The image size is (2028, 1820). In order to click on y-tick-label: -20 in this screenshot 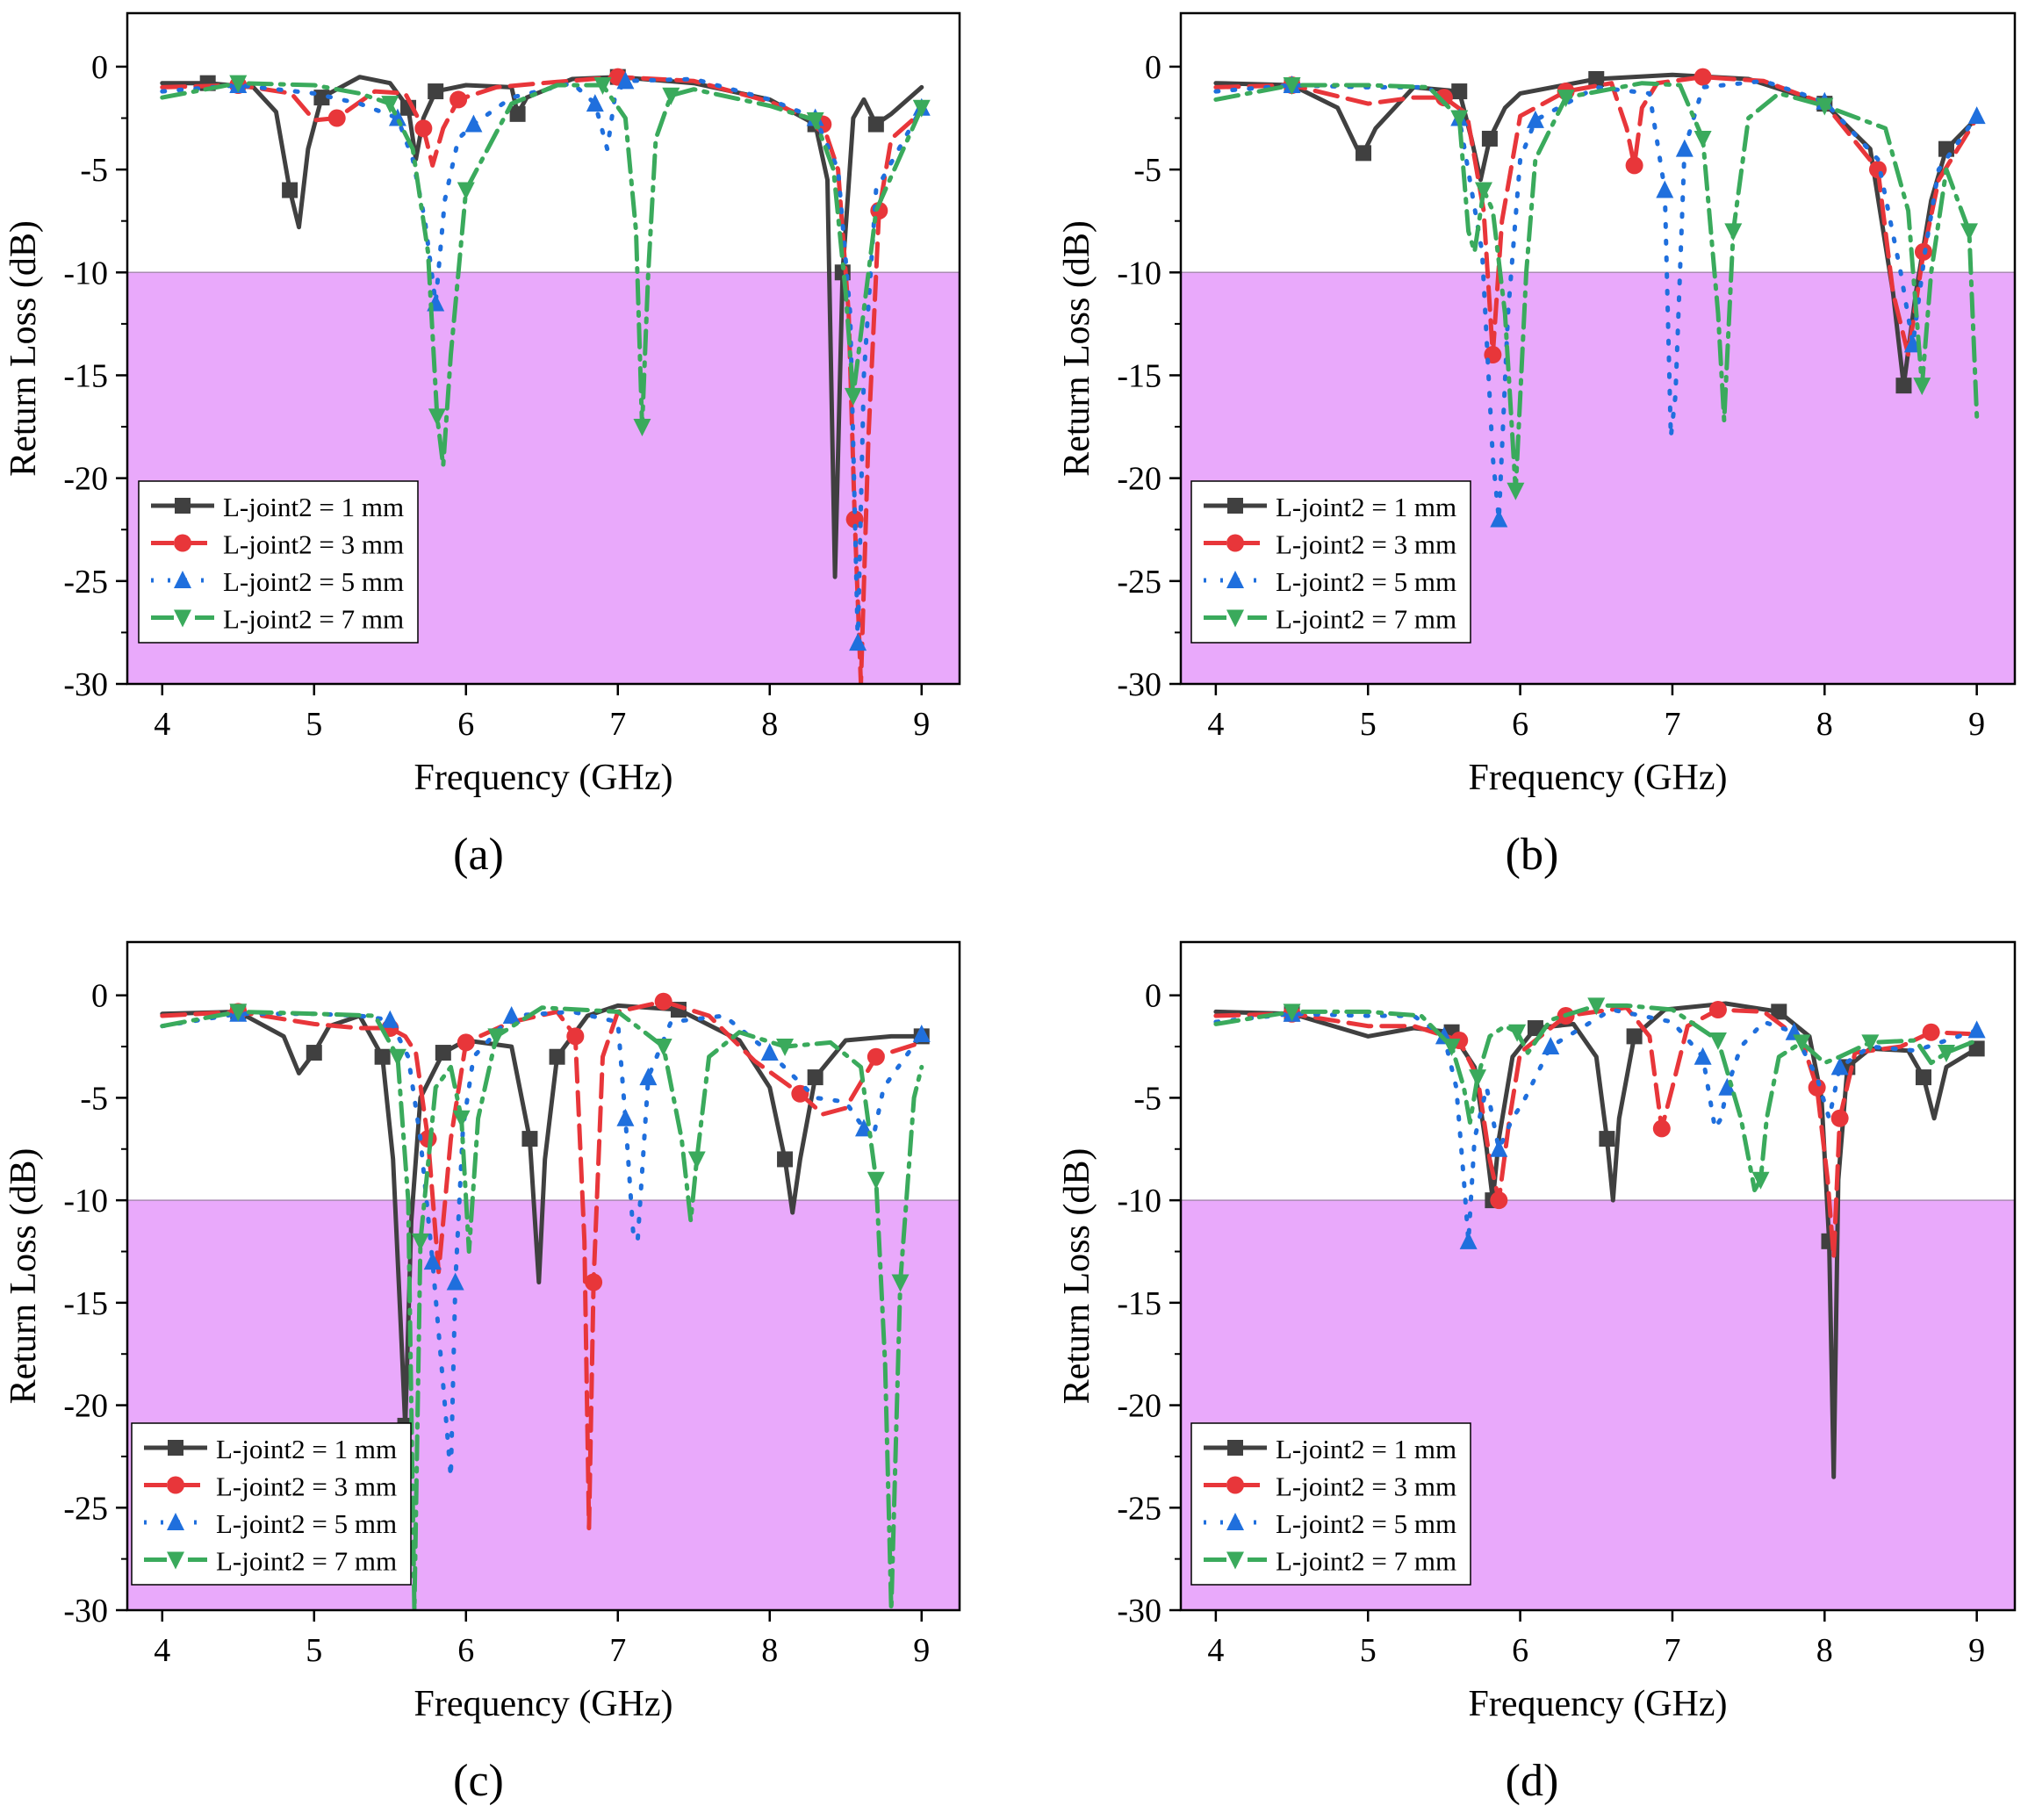, I will do `click(85, 479)`.